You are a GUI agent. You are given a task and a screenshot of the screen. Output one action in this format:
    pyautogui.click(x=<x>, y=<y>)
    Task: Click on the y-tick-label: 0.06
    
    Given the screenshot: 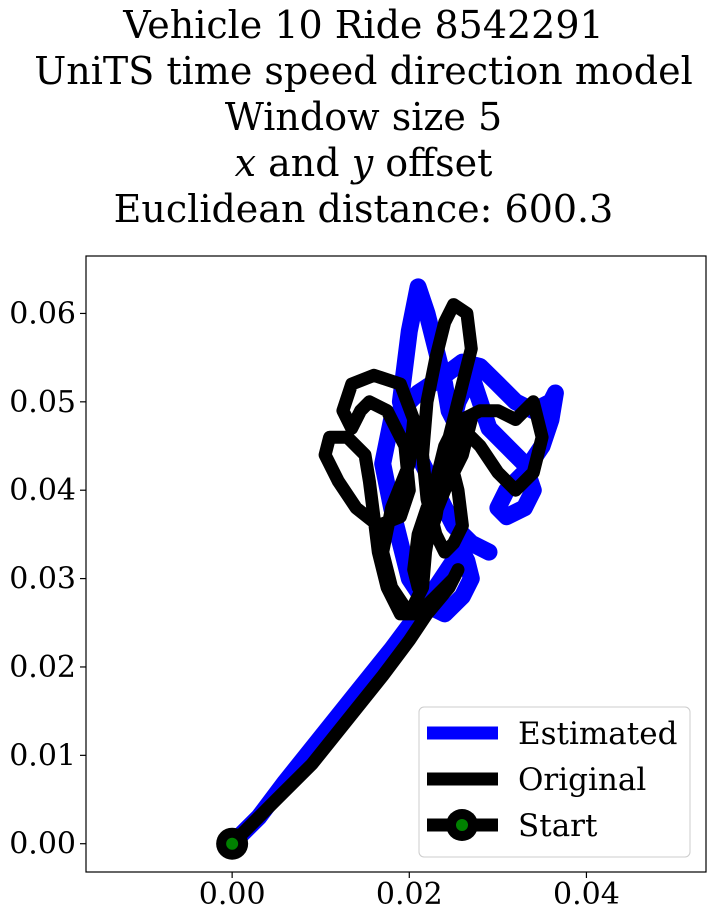 What is the action you would take?
    pyautogui.click(x=42, y=313)
    